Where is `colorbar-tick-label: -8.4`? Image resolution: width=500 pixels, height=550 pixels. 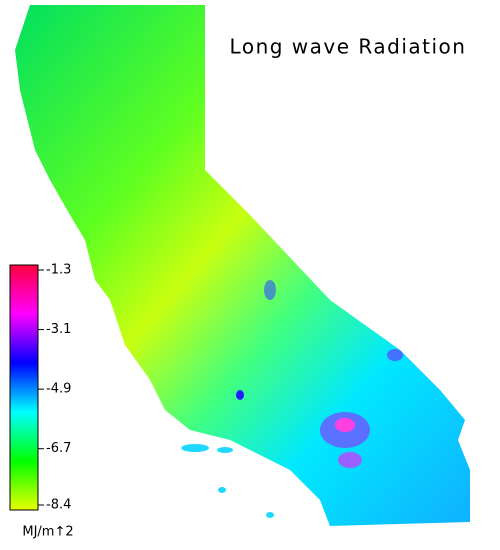
colorbar-tick-label: -8.4 is located at coordinates (58, 505).